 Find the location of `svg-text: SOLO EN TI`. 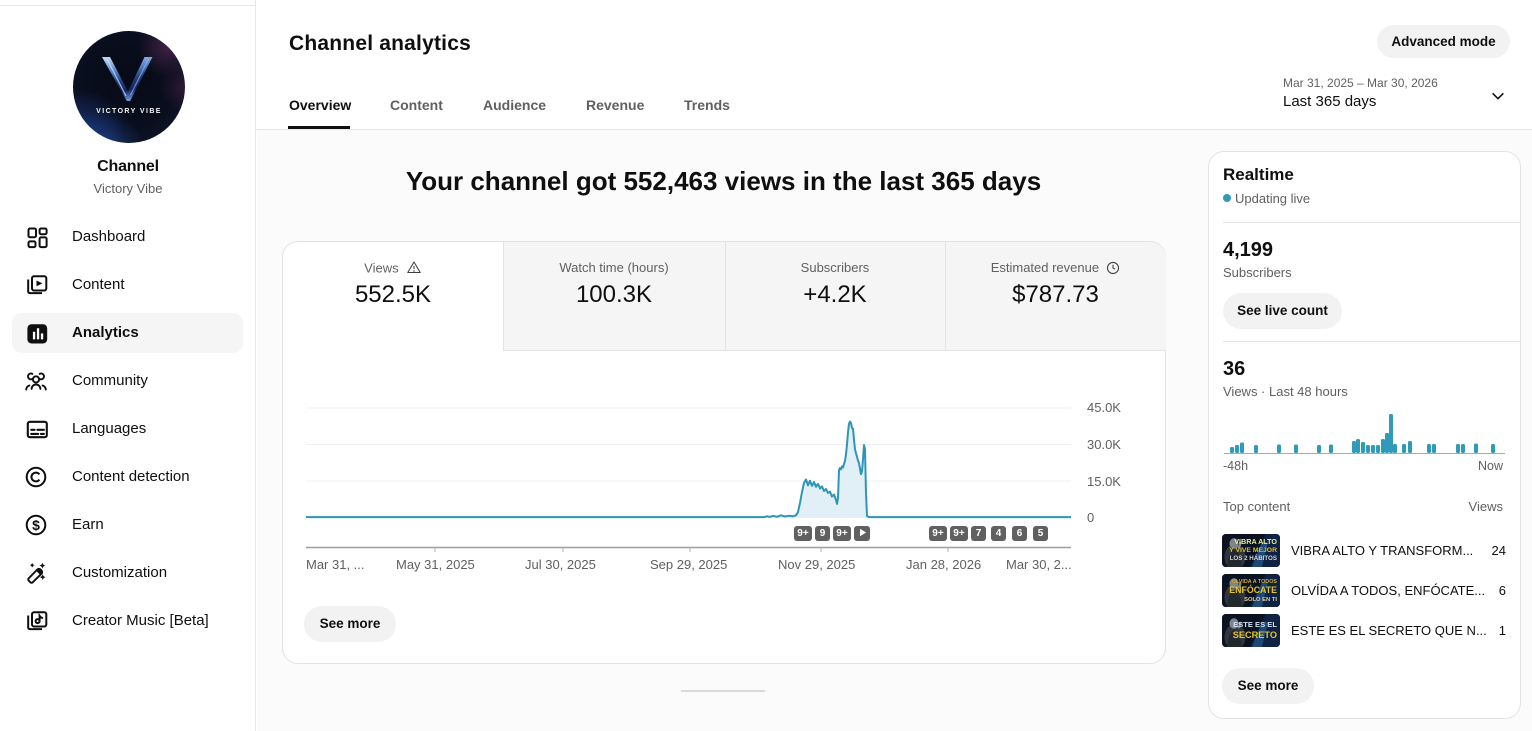

svg-text: SOLO EN TI is located at coordinates (1260, 600).